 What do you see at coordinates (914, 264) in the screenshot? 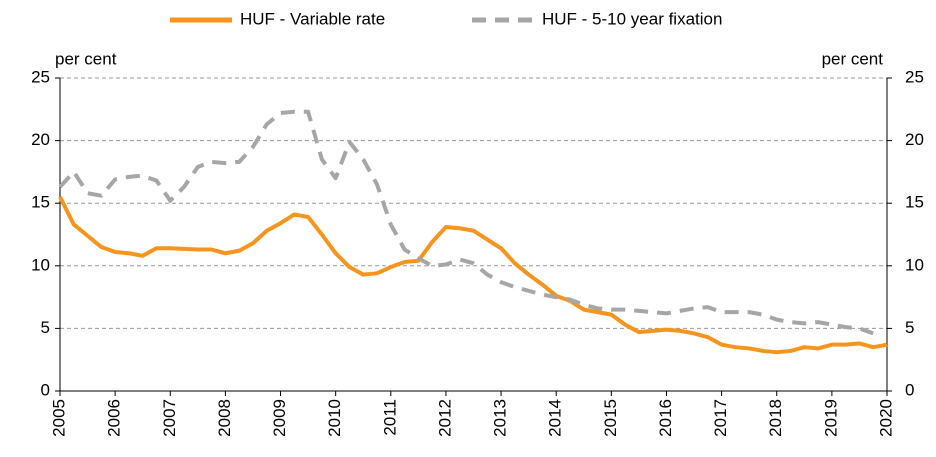
I see `y2-tick-label: 10` at bounding box center [914, 264].